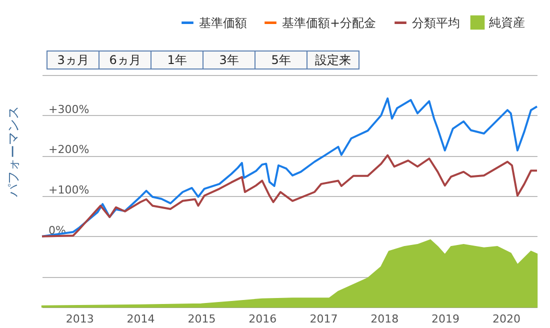 The image size is (550, 328). What do you see at coordinates (177, 60) in the screenshot?
I see `text: 1年` at bounding box center [177, 60].